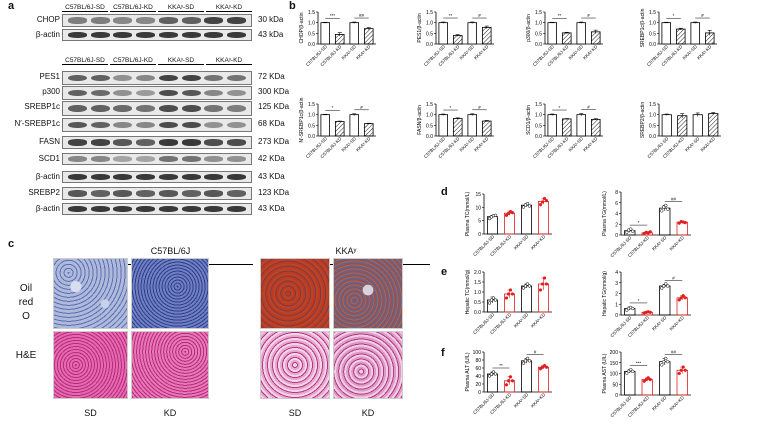  I want to click on blot-kda-2: 72 KDa, so click(271, 76).